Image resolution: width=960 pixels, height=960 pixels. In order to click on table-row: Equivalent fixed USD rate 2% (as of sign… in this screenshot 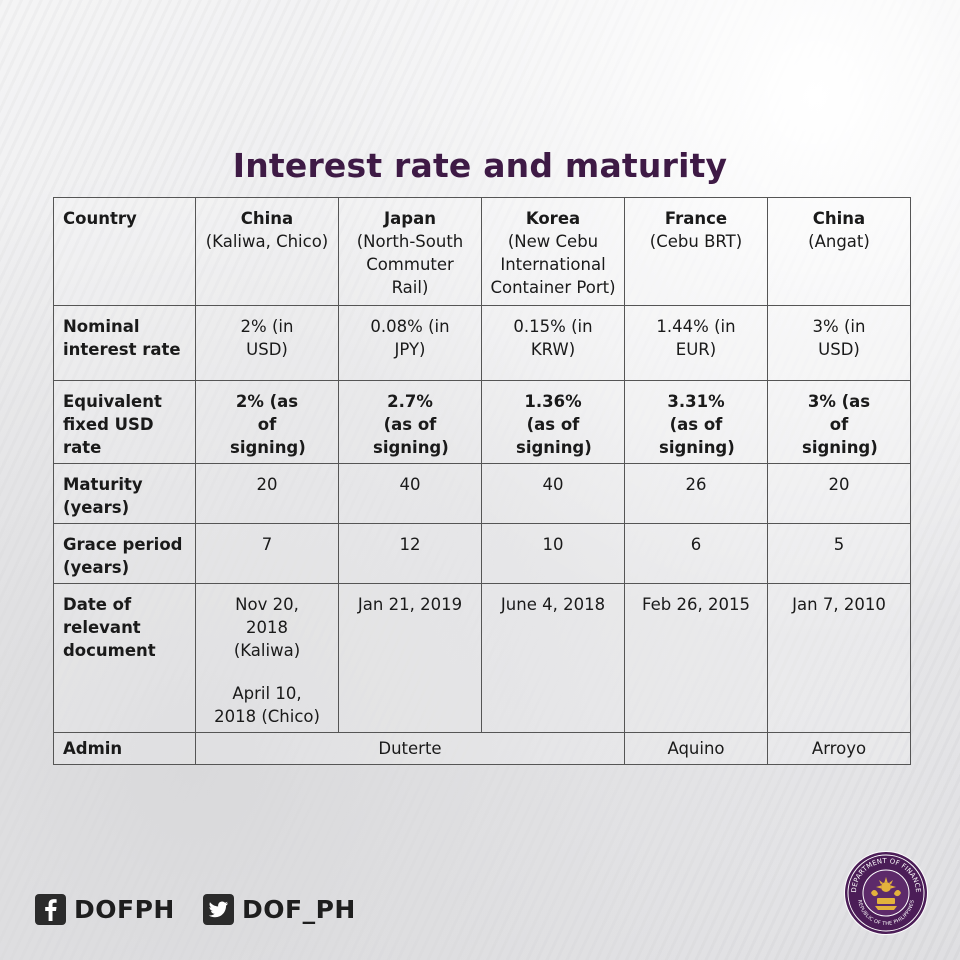, I will do `click(482, 422)`.